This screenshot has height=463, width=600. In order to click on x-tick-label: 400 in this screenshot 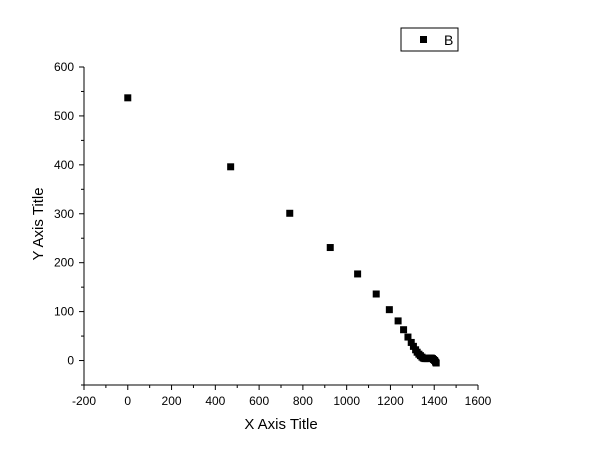, I will do `click(215, 401)`.